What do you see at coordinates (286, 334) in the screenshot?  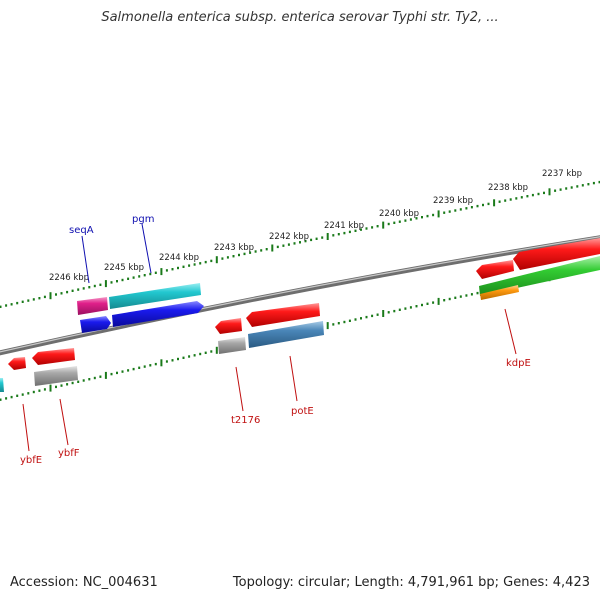 I see `gene-feature-steelblue` at bounding box center [286, 334].